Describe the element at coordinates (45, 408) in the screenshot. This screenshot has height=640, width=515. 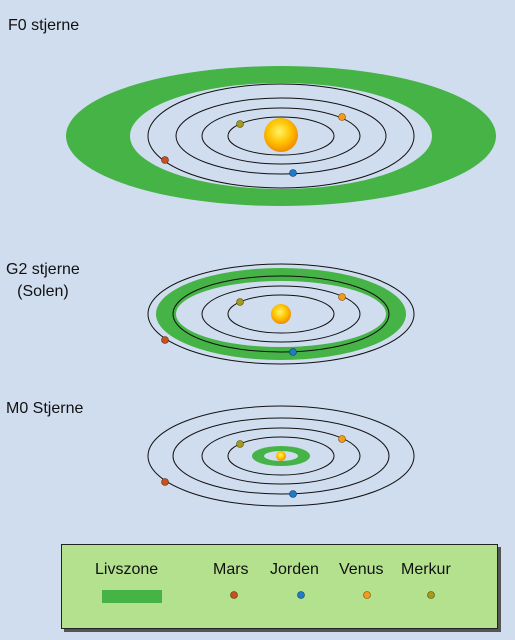
I see `m0-star-label: M0 Stjerne` at that location.